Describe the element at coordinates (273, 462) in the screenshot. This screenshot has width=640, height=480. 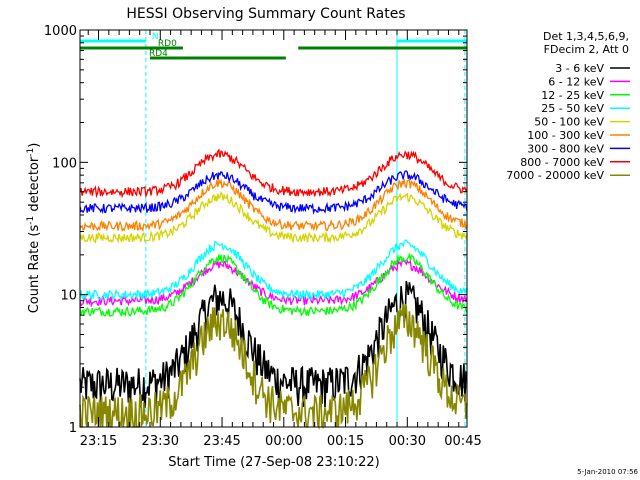
I see `x-axis-label: Start Time (27-Sep-08 23:10:22)` at that location.